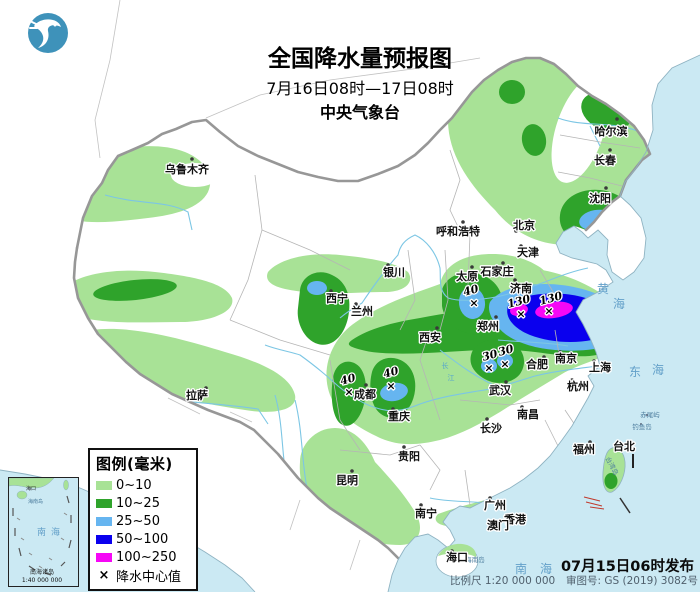  I want to click on city-label: 台北, so click(624, 446).